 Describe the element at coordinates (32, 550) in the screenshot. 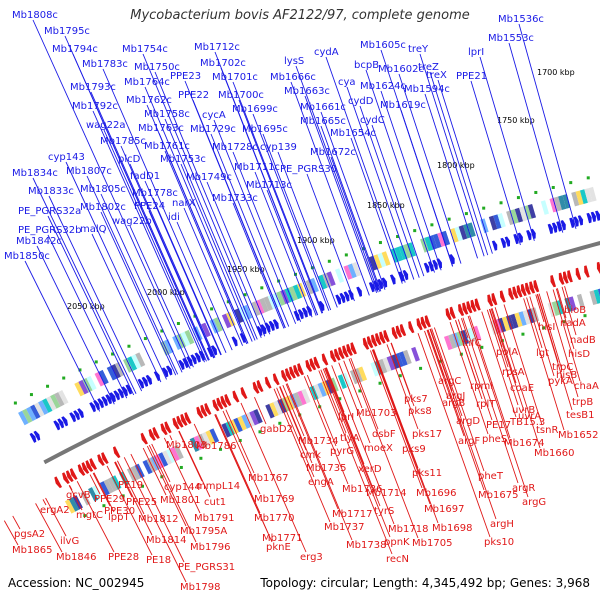

I see `reverse-gene-label: Mb1865` at that location.